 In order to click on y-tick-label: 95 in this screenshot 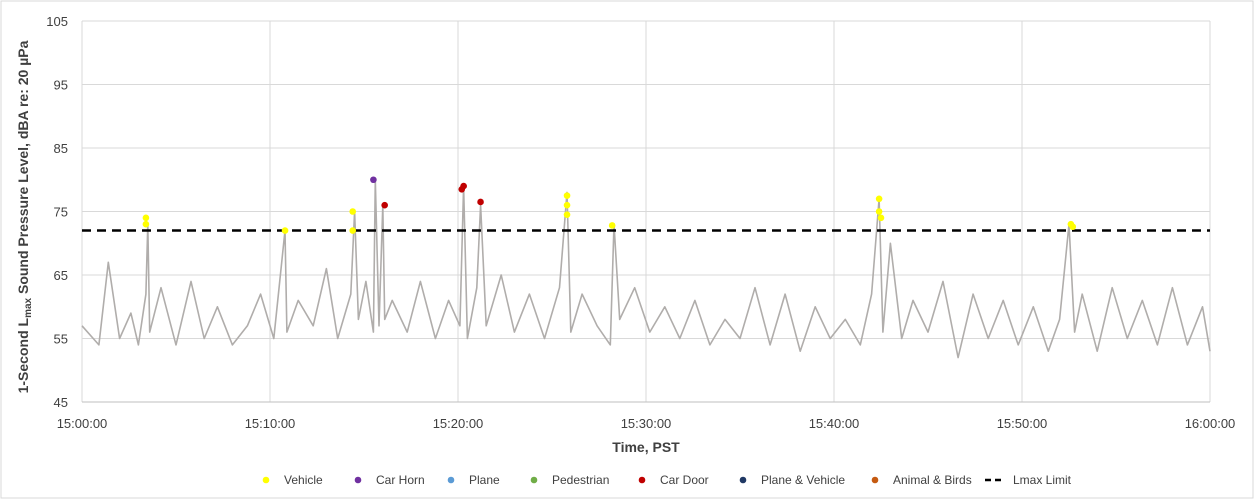, I will do `click(61, 85)`.